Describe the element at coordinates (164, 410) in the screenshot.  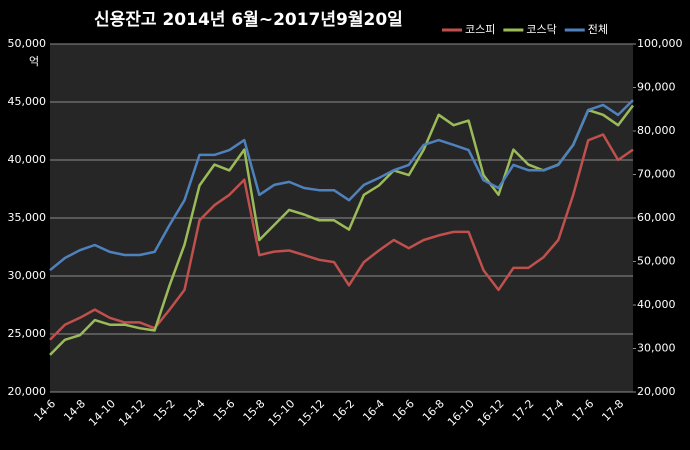
I see `x-tick-label: 15-2` at that location.